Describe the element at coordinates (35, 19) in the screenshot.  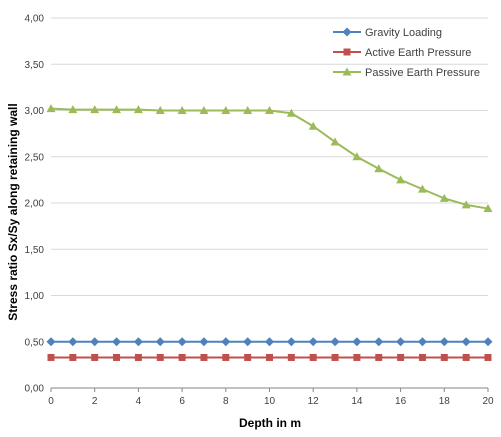
I see `y-tick-label: 4,00` at that location.